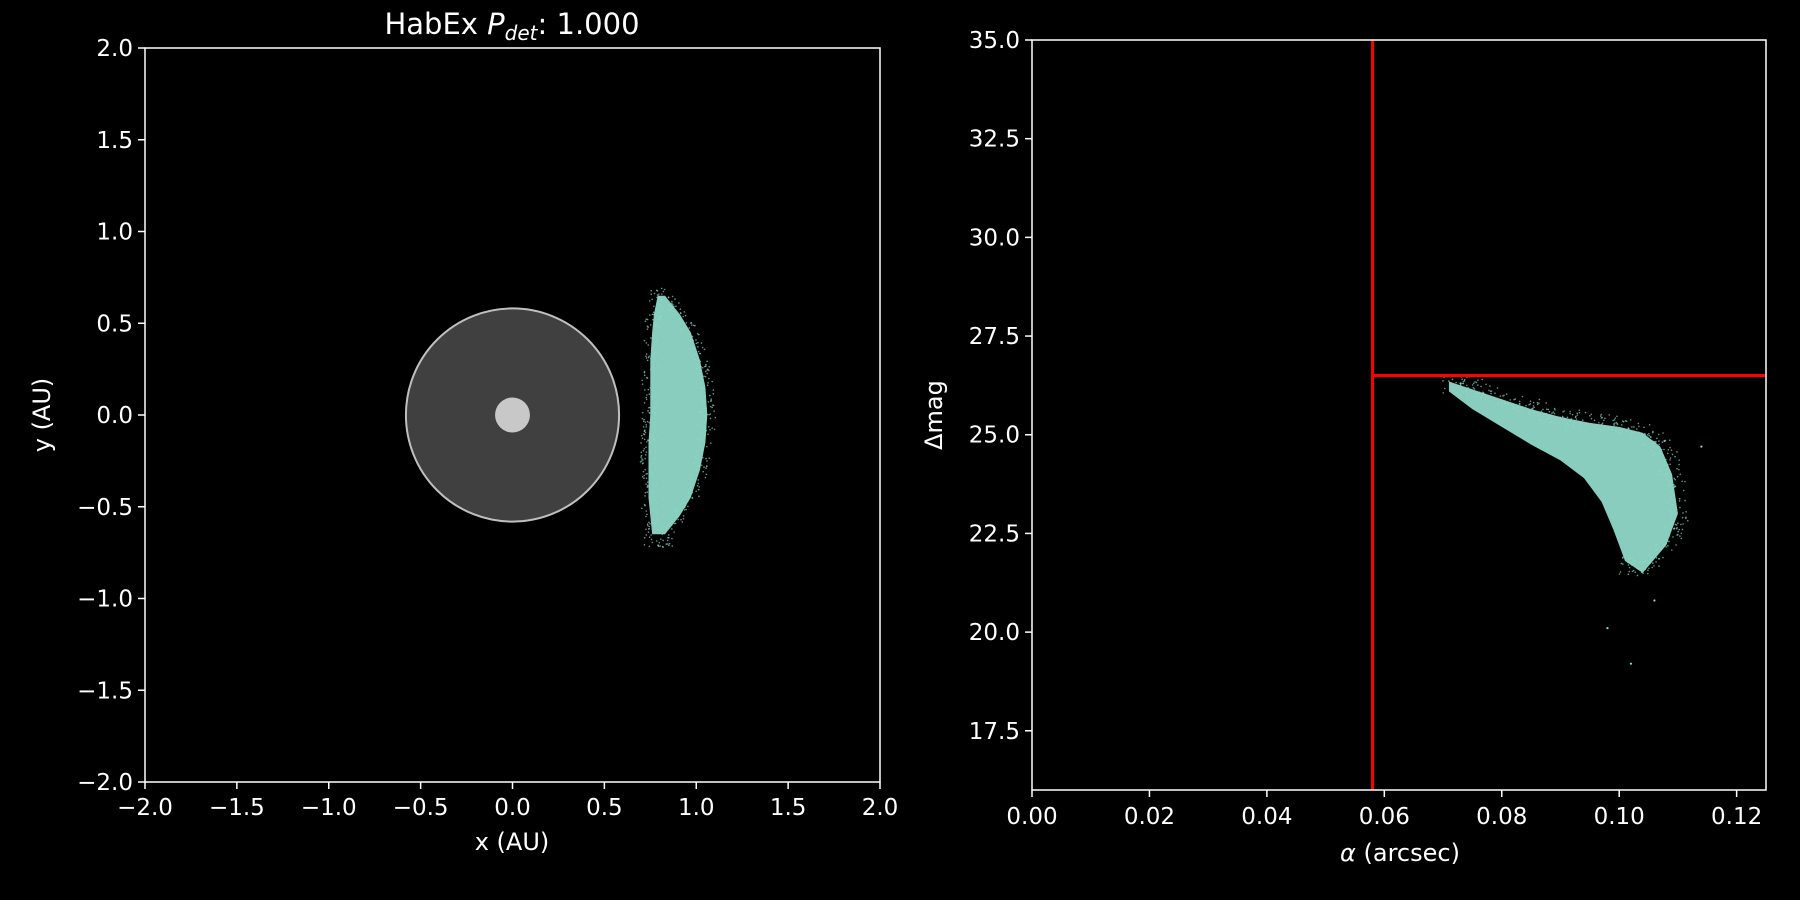 The height and width of the screenshot is (900, 1800). Describe the element at coordinates (1000, 386) in the screenshot. I see `y-axis-ticks: 17.5 20.0 22.5 25.0 27.5 30.0 32.5 35.0` at that location.